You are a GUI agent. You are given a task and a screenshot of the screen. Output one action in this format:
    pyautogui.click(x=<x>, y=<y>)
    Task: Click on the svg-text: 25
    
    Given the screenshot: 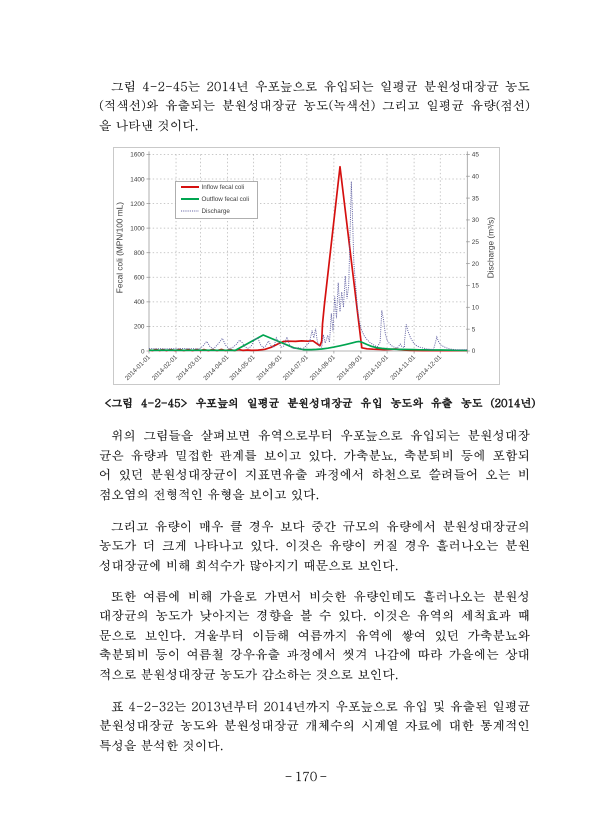 What is the action you would take?
    pyautogui.click(x=476, y=242)
    